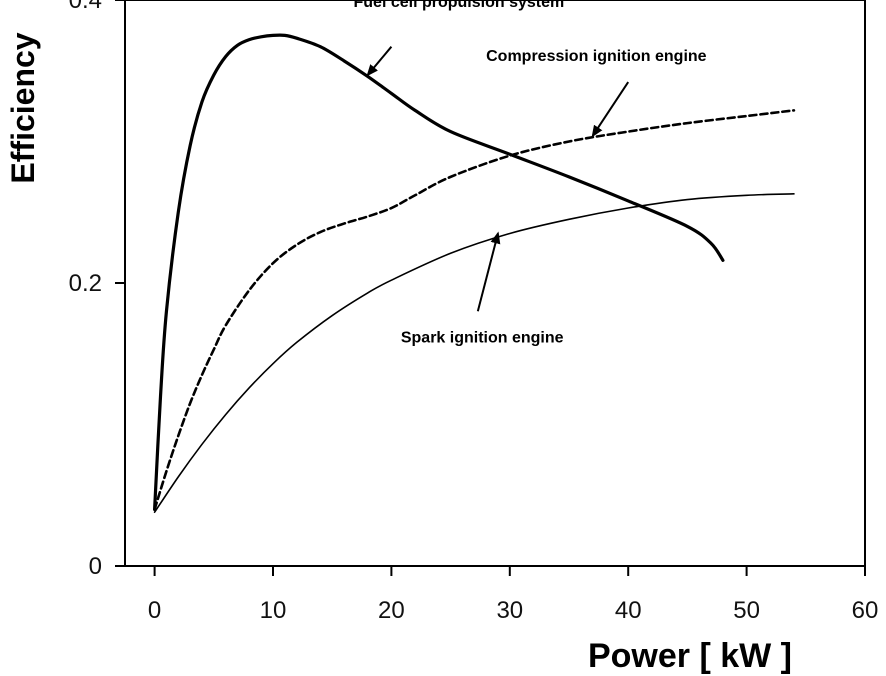 The height and width of the screenshot is (676, 886). What do you see at coordinates (596, 56) in the screenshot?
I see `annotation-label: Compression ignition engine` at bounding box center [596, 56].